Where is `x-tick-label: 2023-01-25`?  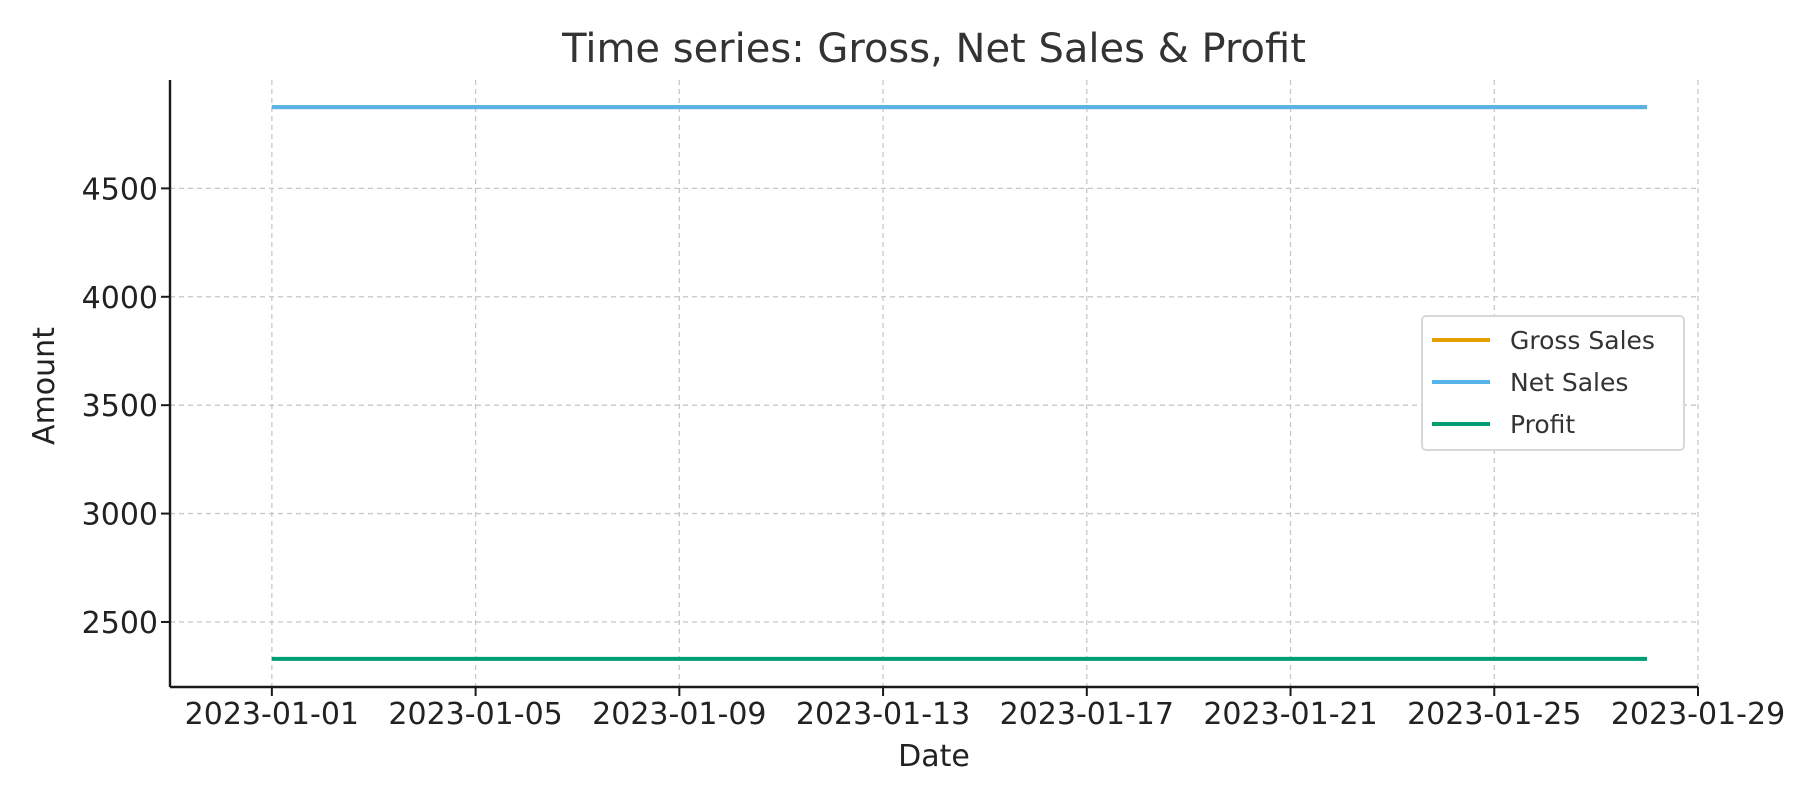
x-tick-label: 2023-01-25 is located at coordinates (1494, 714).